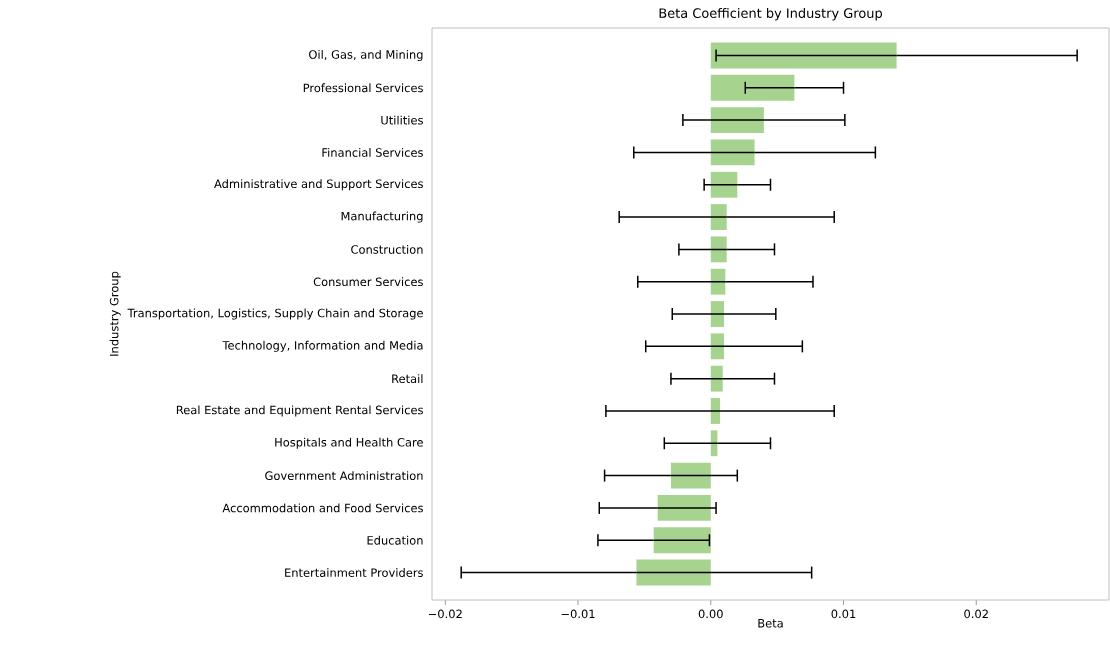 This screenshot has height=650, width=1110. I want to click on y-tick-label: Consumer Services, so click(368, 282).